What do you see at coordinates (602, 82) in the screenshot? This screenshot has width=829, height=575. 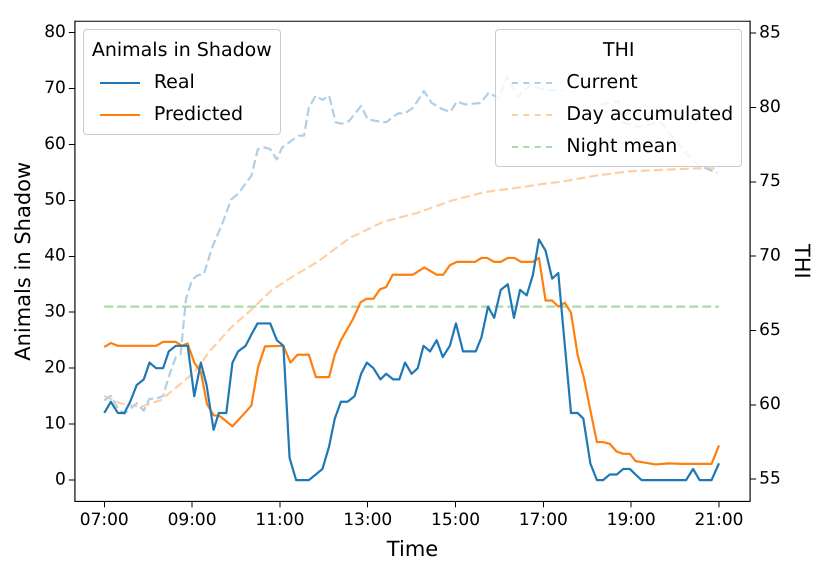 I see `legend-label: Current` at bounding box center [602, 82].